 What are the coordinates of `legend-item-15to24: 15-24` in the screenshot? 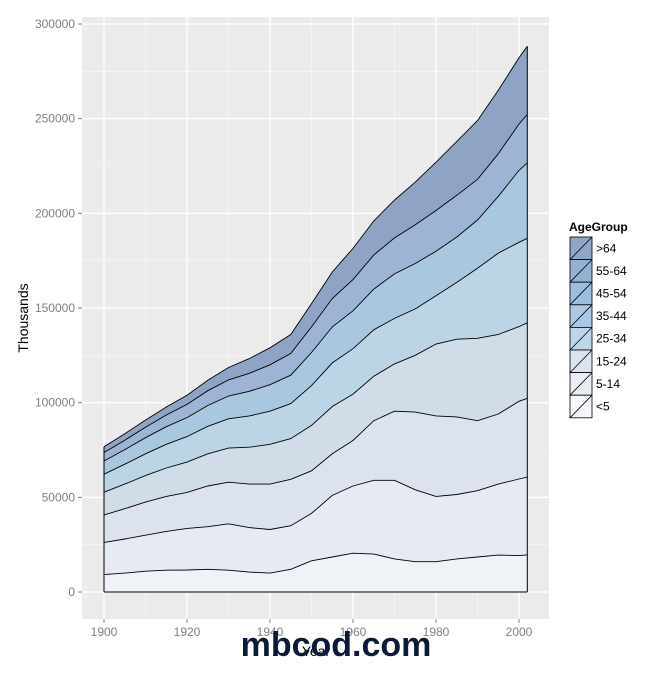 It's located at (598, 361).